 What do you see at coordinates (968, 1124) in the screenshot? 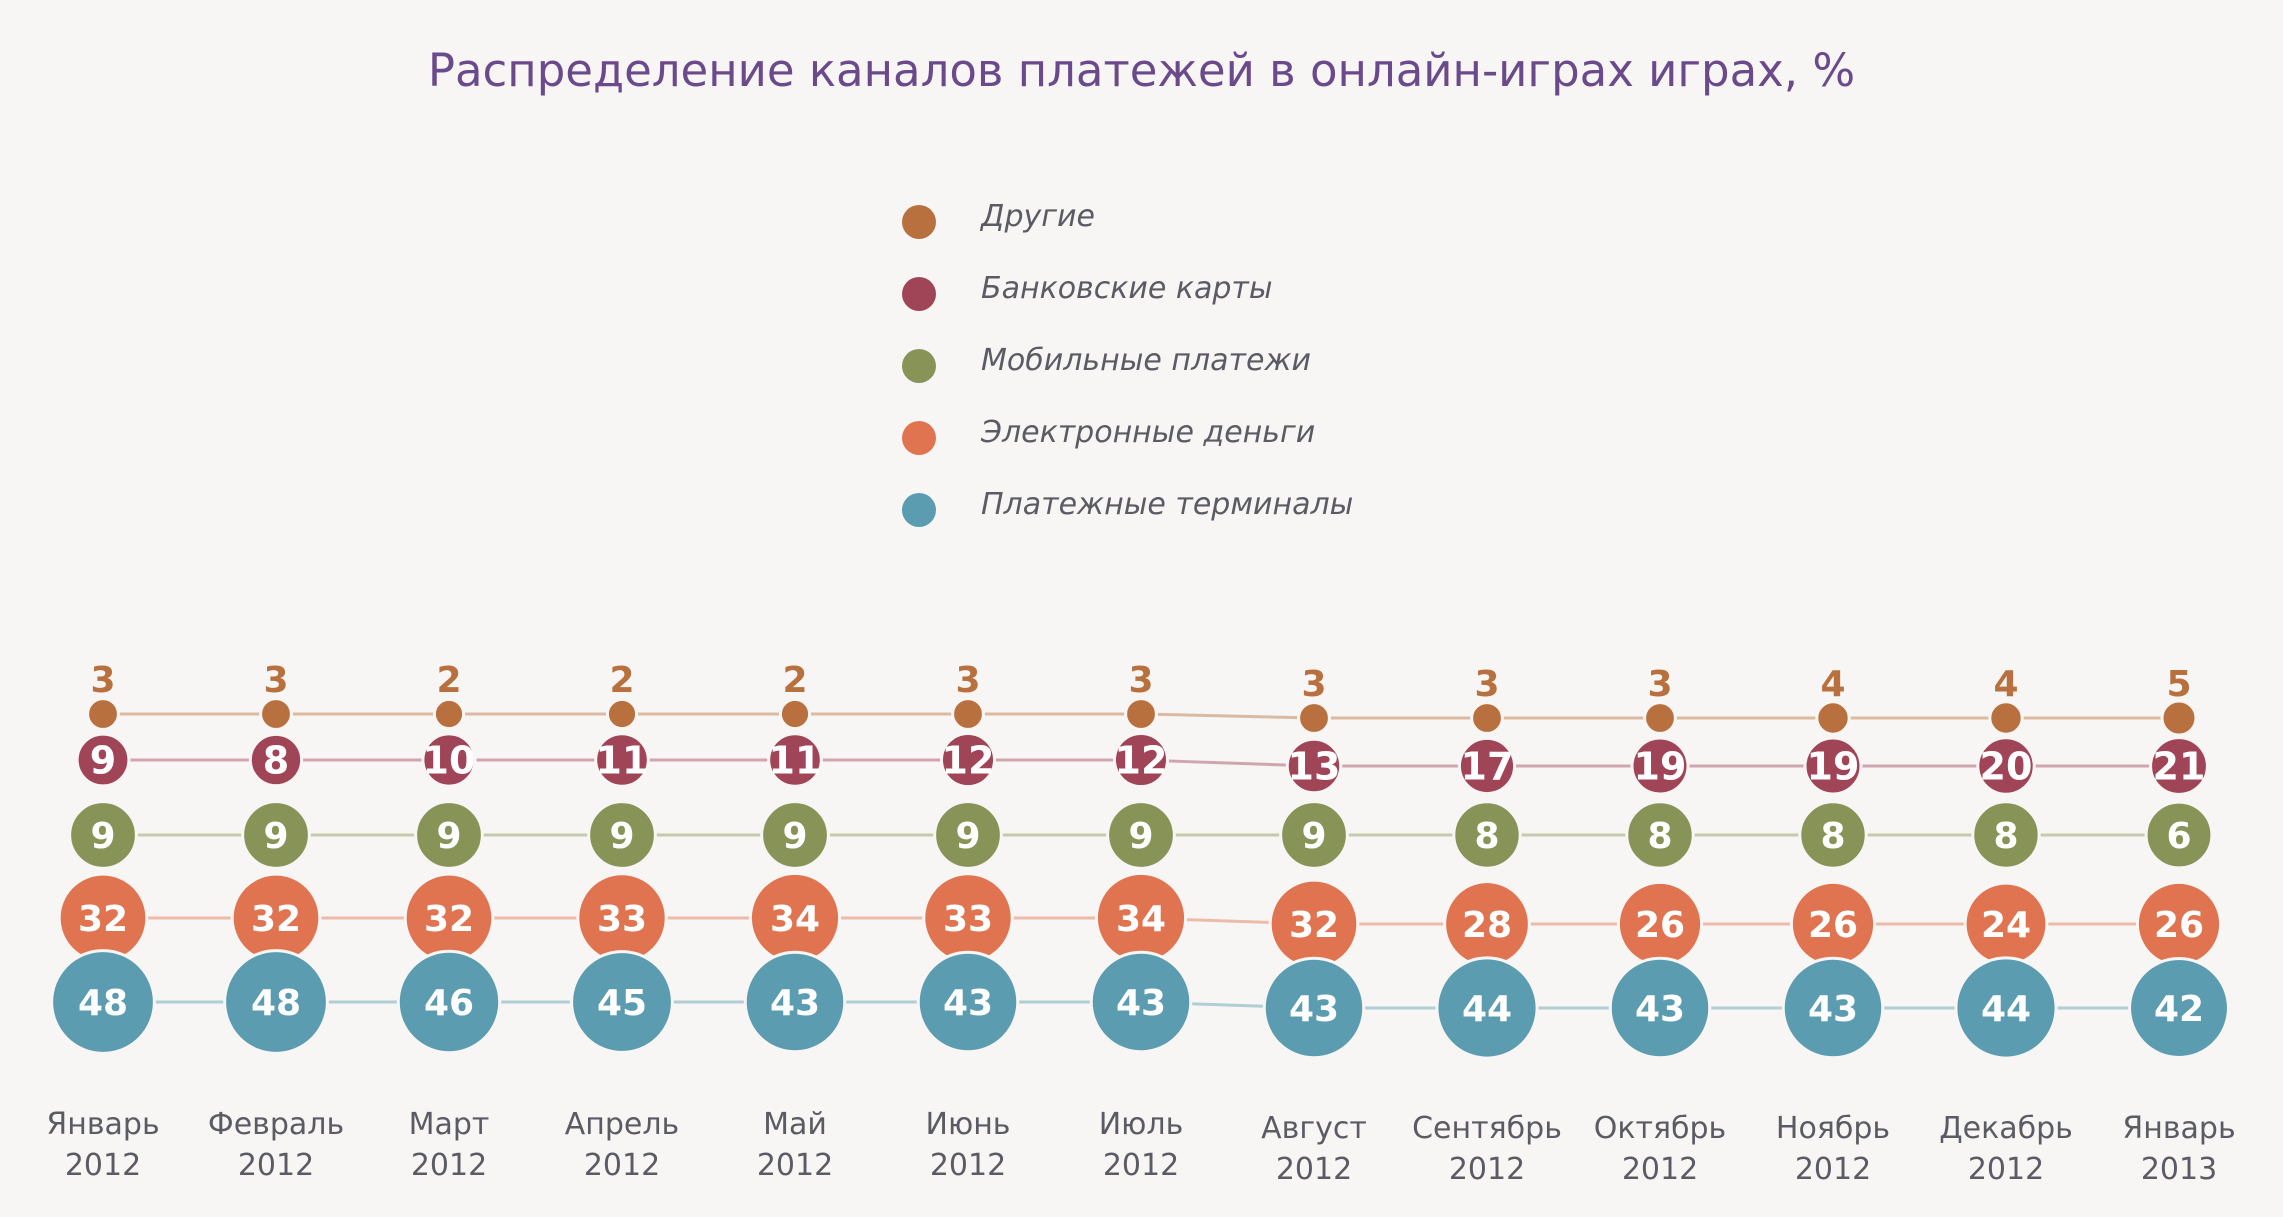
I see `category-month-label: Июнь` at bounding box center [968, 1124].